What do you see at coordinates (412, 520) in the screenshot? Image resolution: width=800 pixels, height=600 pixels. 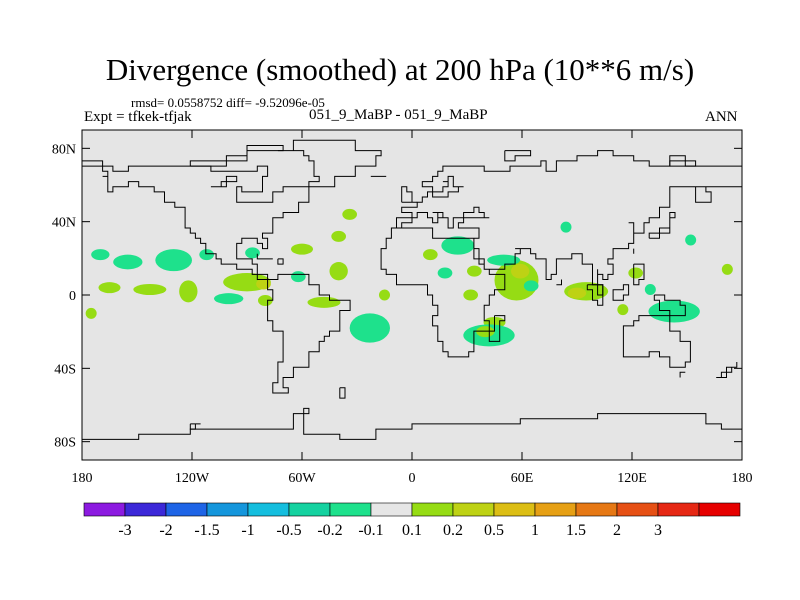 I see `colorbar: -3 -2 -1.5 -1 -0.5 -0.2 -0.1 0.1 0.2 0.5 1 1.5 2 3` at bounding box center [412, 520].